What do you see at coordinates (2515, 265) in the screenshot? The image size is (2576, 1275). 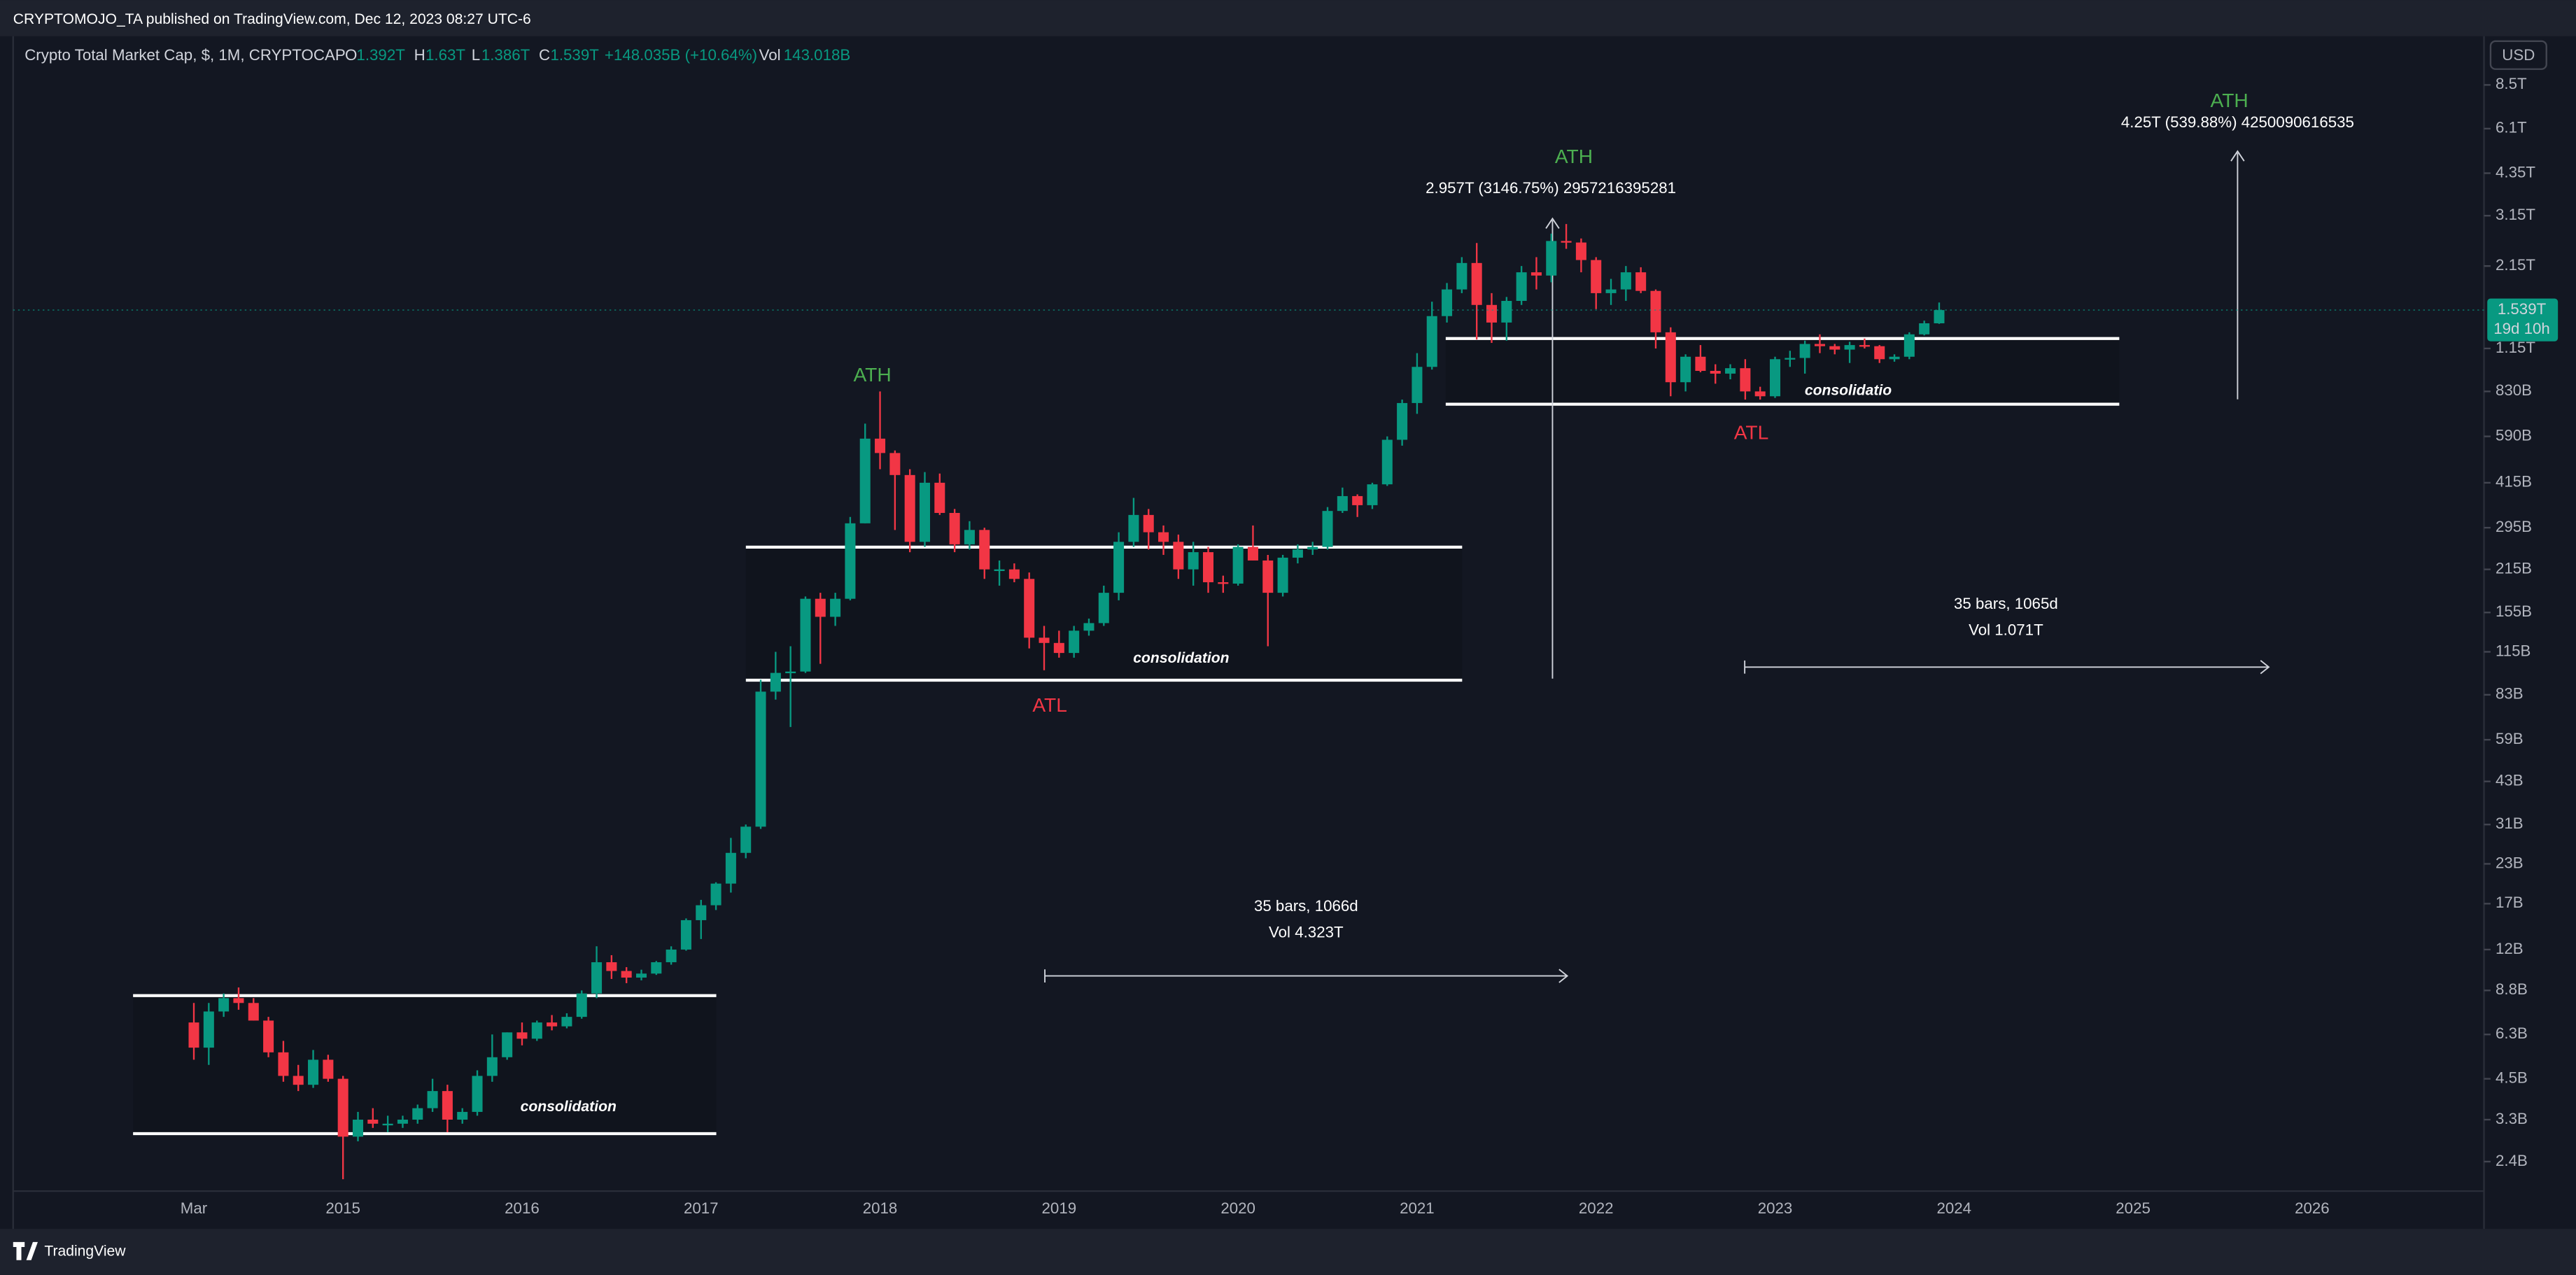 I see `y-tick-label: 2.15T` at bounding box center [2515, 265].